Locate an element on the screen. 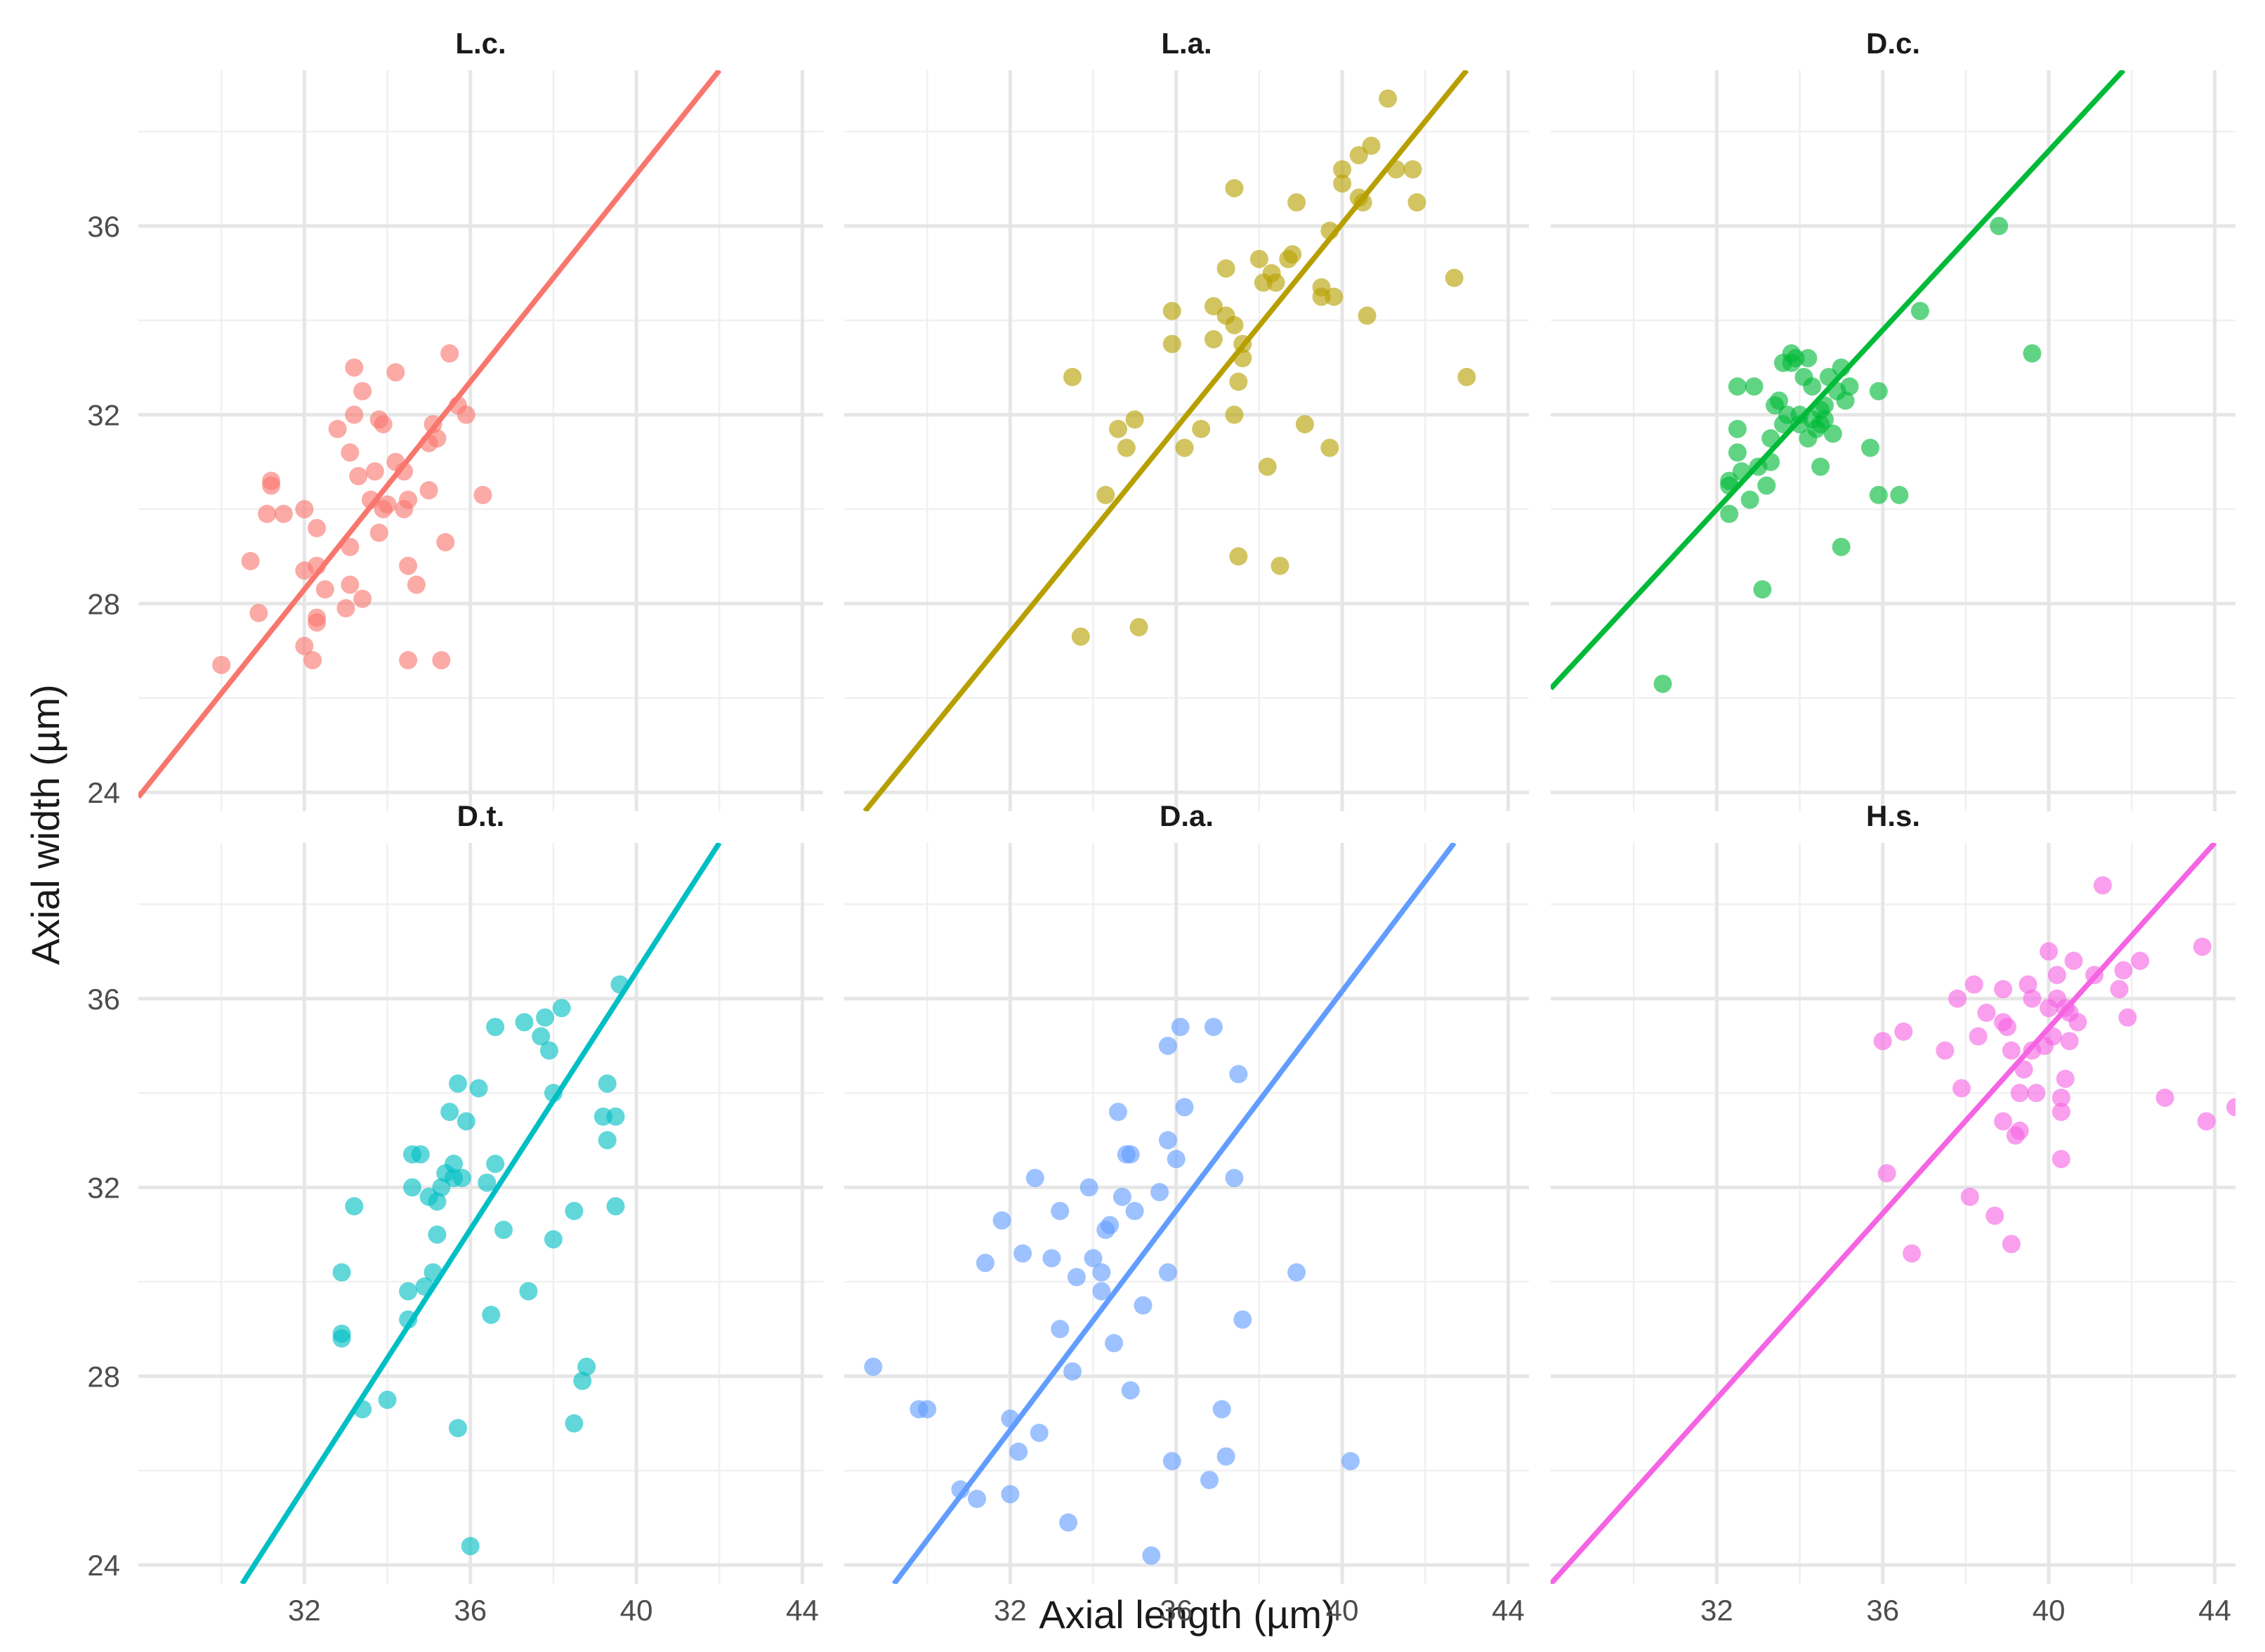 This screenshot has width=2265, height=1652. x-tick-label: 32 is located at coordinates (304, 1610).